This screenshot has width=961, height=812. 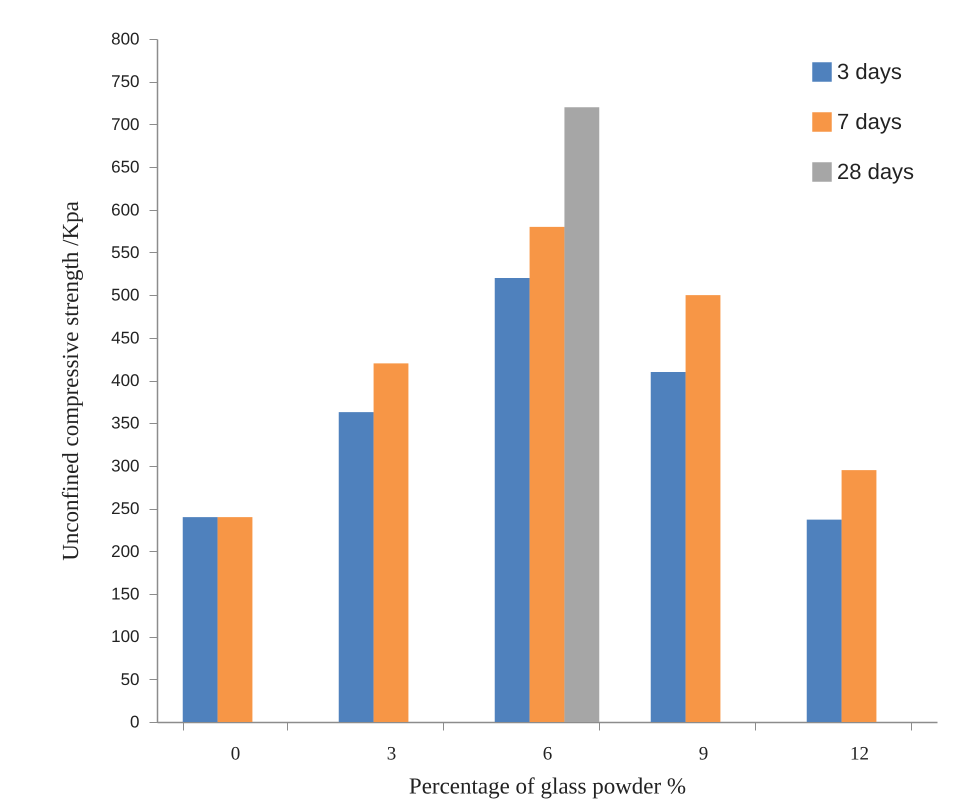 What do you see at coordinates (125, 39) in the screenshot?
I see `y-tick-label: 800` at bounding box center [125, 39].